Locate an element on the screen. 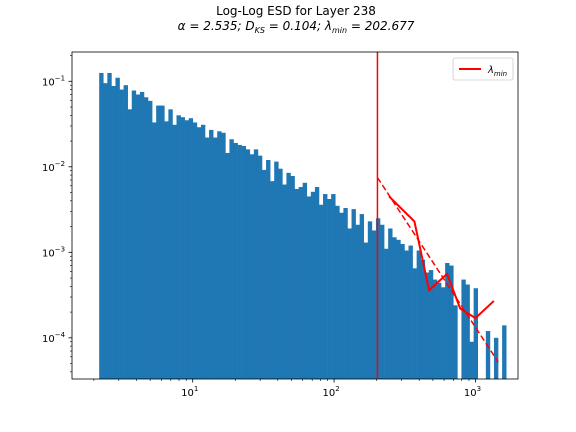 This screenshot has width=576, height=432. subtitle-alpha: α = 2.535 is located at coordinates (208, 26).